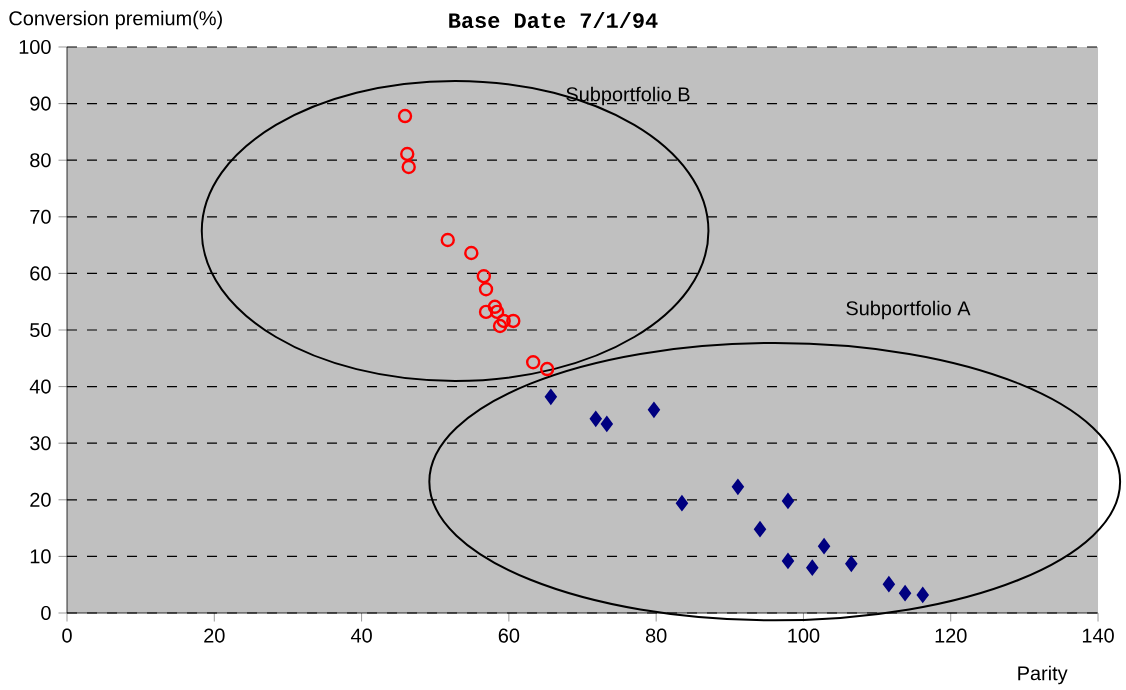  I want to click on x-axis-title: Parity, so click(1043, 675).